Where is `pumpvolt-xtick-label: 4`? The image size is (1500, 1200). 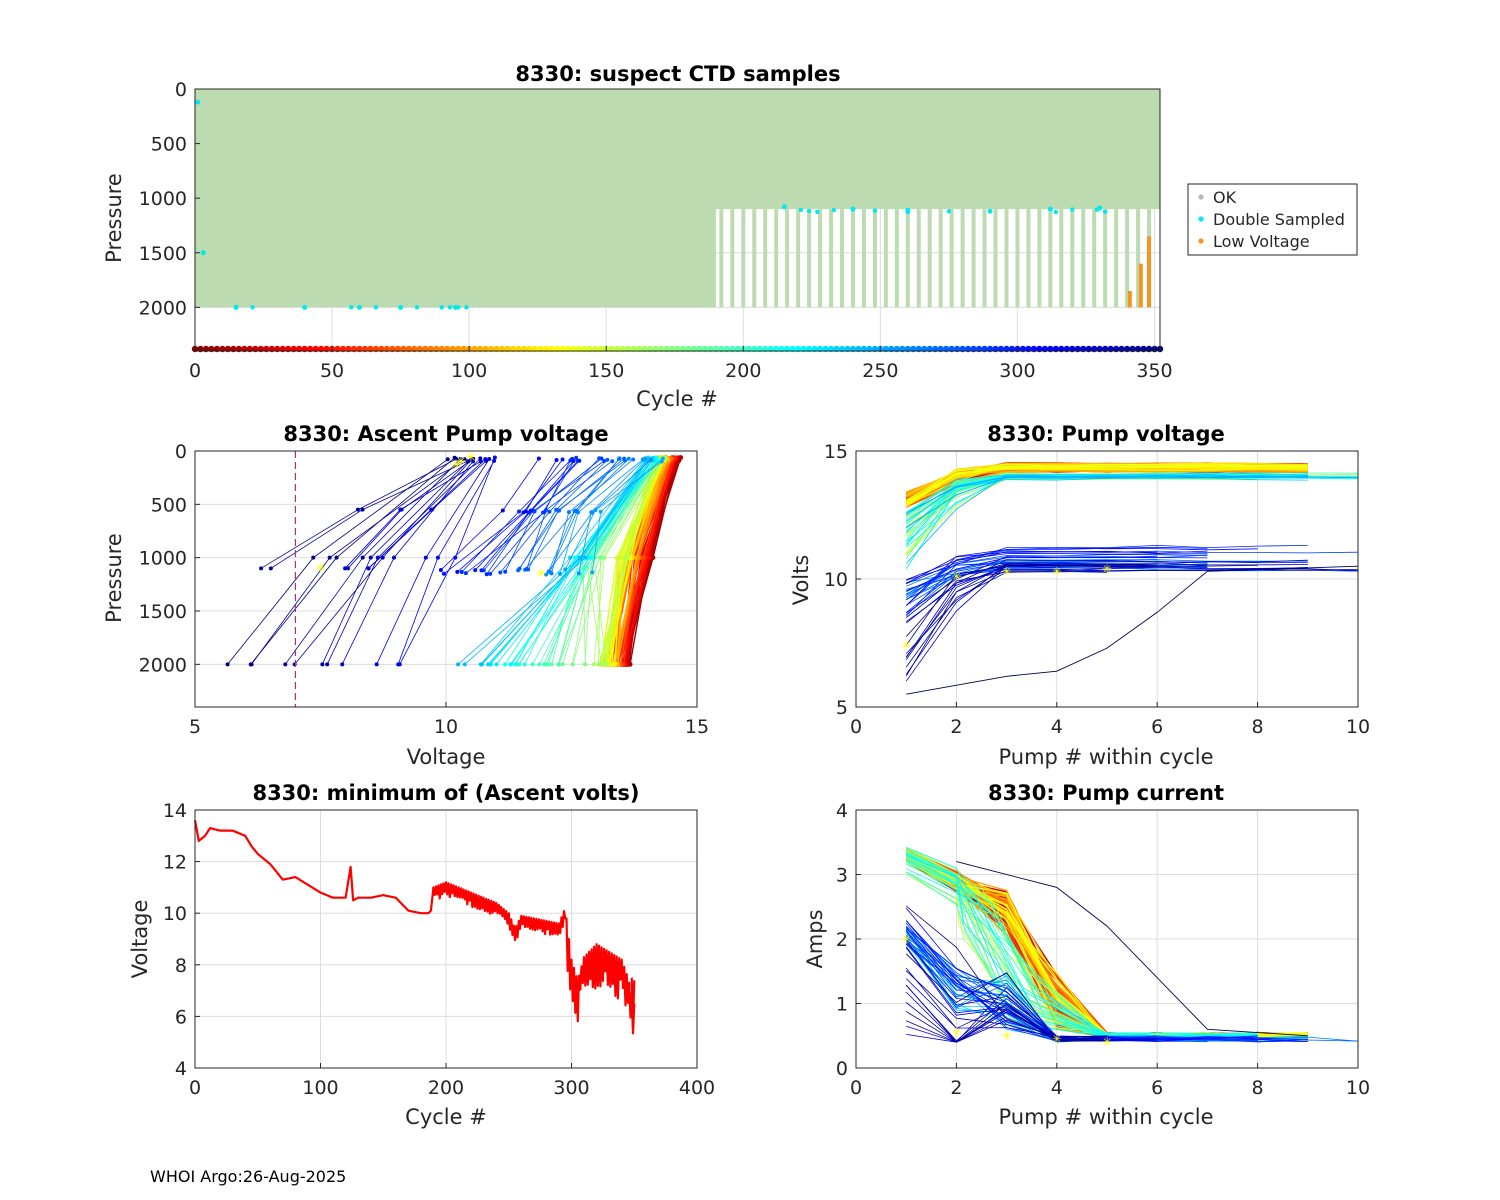
pumpvolt-xtick-label: 4 is located at coordinates (1057, 727).